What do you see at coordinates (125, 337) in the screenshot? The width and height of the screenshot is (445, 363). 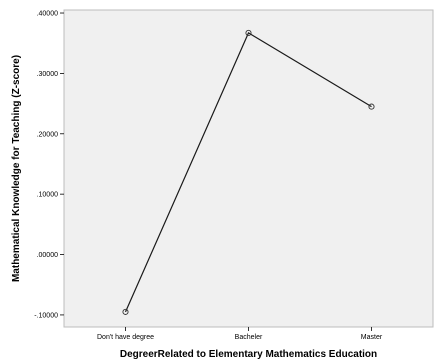 I see `x-tick-label: Don't have degree` at bounding box center [125, 337].